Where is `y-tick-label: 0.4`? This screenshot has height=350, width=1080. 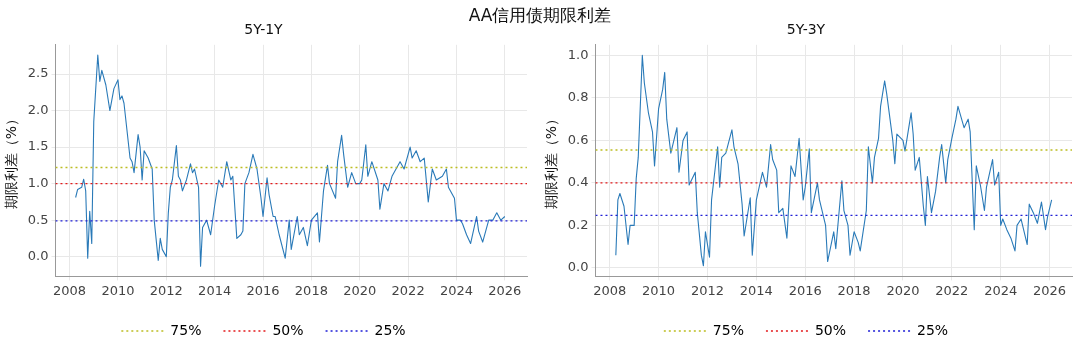 y-tick-label: 0.4 is located at coordinates (578, 182).